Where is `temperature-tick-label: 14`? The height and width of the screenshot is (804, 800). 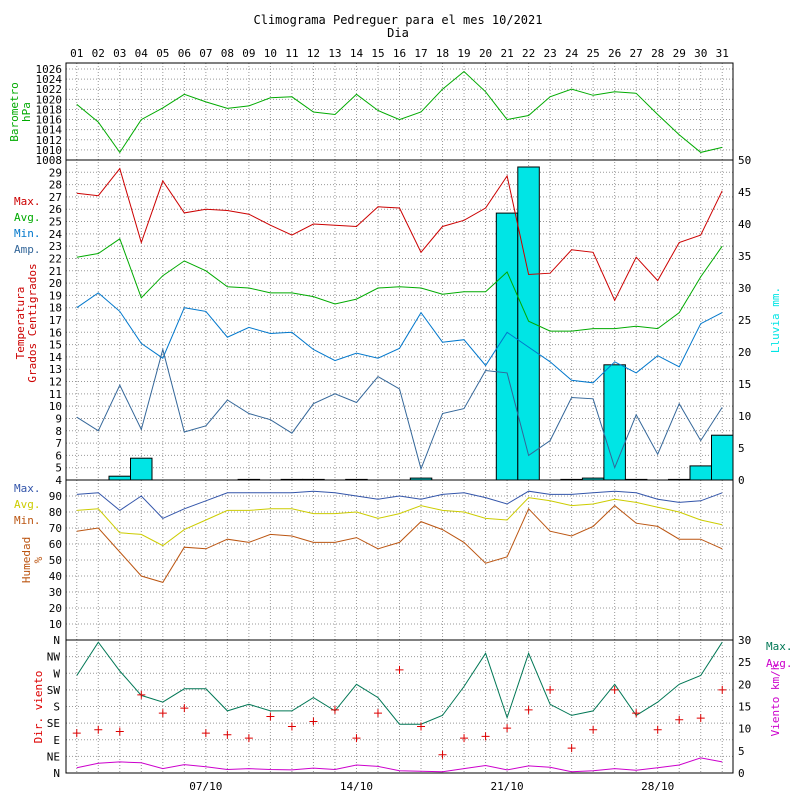
temperature-tick-label: 14 is located at coordinates (56, 357).